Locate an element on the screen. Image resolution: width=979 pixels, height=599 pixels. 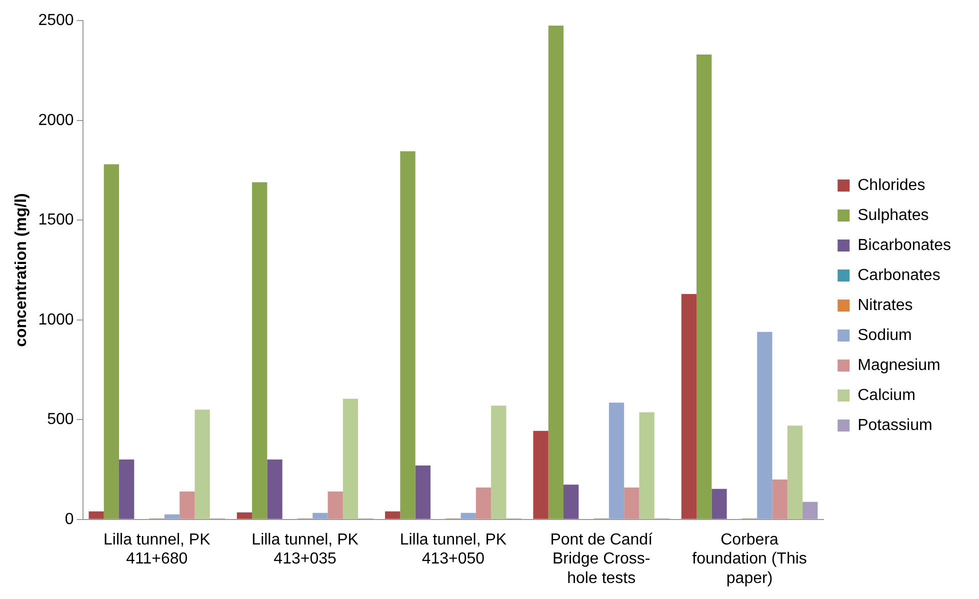
legend-label: Potassium is located at coordinates (895, 425).